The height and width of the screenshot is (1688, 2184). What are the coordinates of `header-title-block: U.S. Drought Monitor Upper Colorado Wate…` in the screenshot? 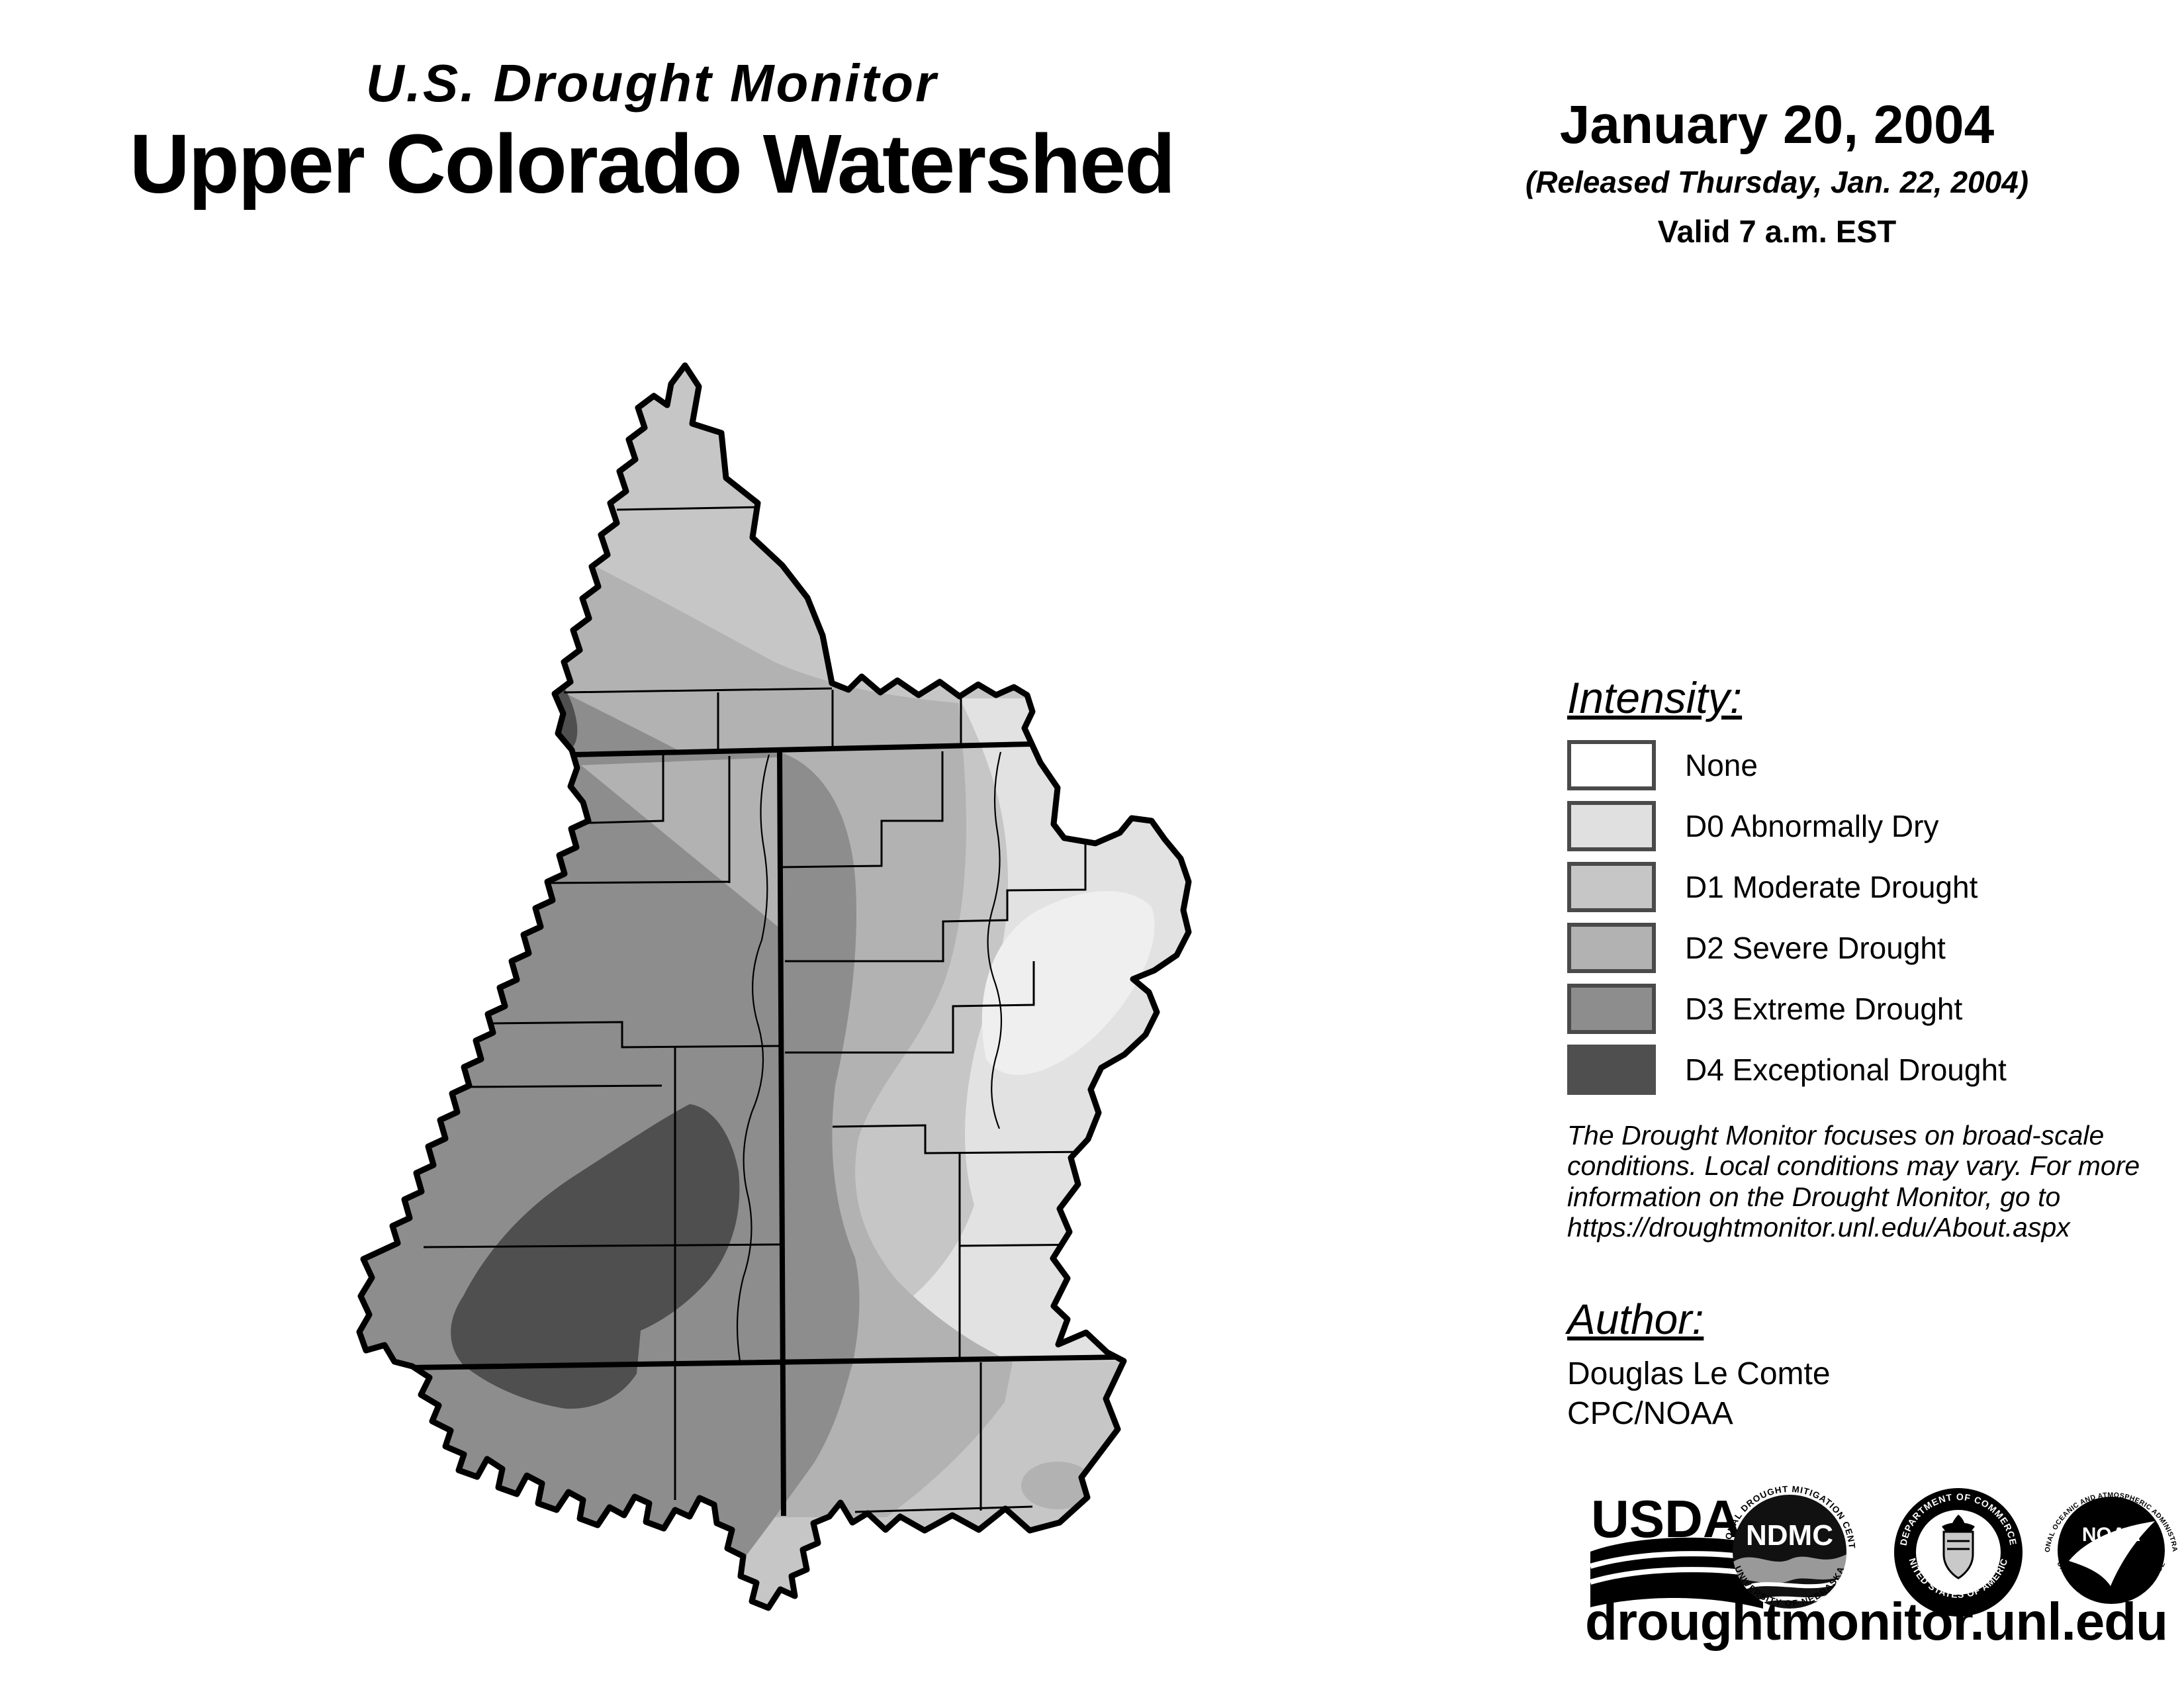 It's located at (652, 132).